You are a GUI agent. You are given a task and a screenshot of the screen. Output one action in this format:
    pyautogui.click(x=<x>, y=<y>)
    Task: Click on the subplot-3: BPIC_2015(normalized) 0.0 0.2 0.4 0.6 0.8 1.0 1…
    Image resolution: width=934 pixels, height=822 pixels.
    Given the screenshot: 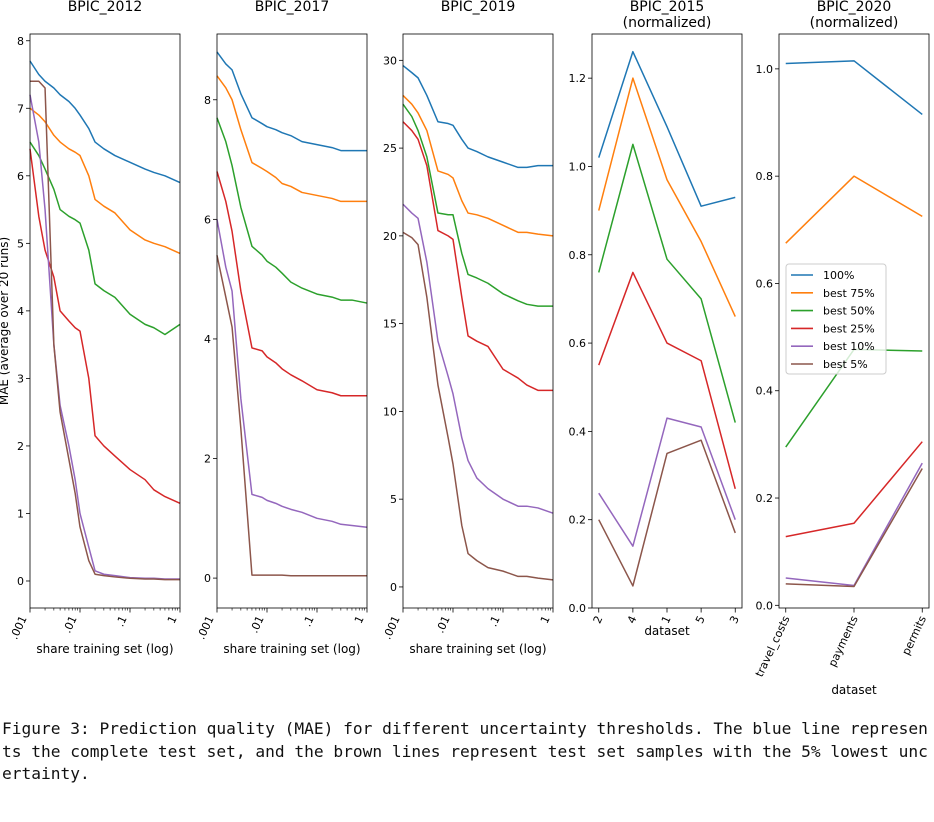 What is the action you would take?
    pyautogui.click(x=656, y=319)
    